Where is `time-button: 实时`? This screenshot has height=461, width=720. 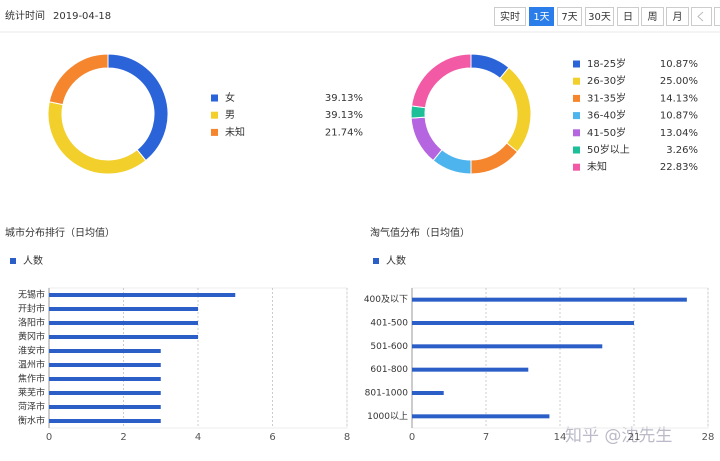
time-button: 实时 is located at coordinates (510, 16).